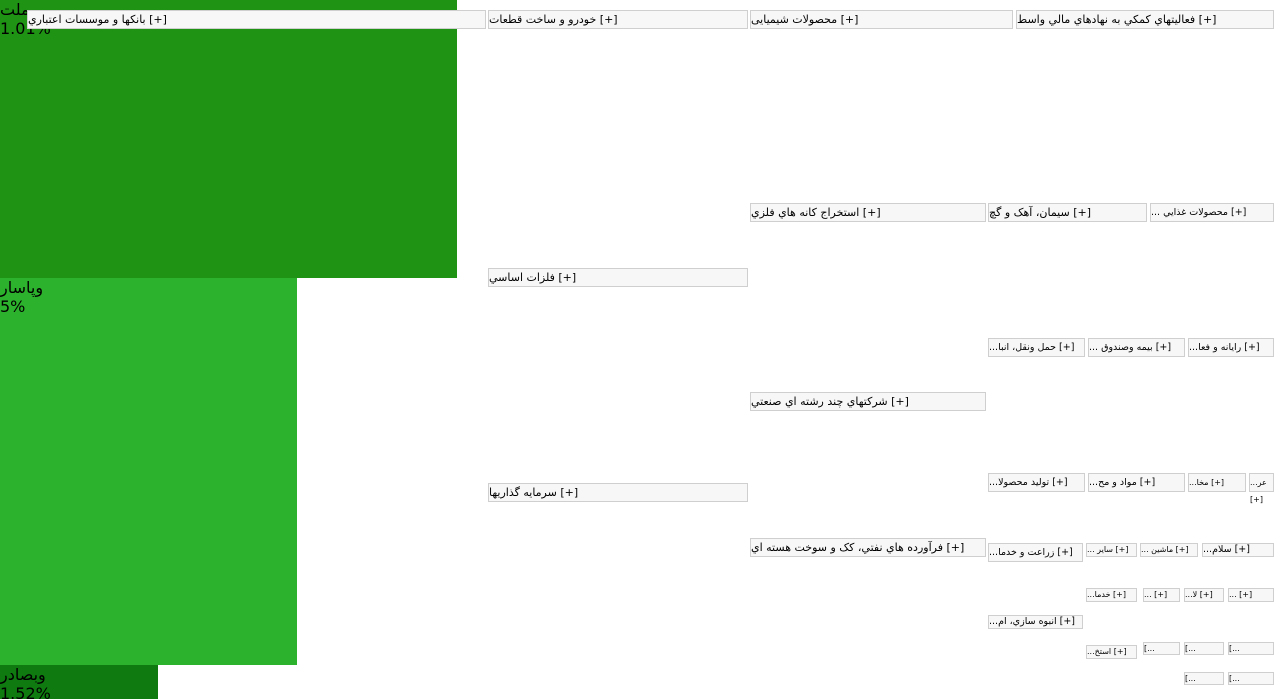 This screenshot has height=699, width=1280. What do you see at coordinates (1136, 347) in the screenshot?
I see `section-header: ... بیمه وصندوق [+]` at bounding box center [1136, 347].